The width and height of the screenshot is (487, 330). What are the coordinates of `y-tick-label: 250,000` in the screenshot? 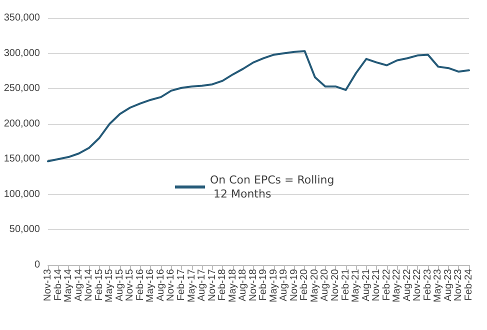 It's located at (22, 88).